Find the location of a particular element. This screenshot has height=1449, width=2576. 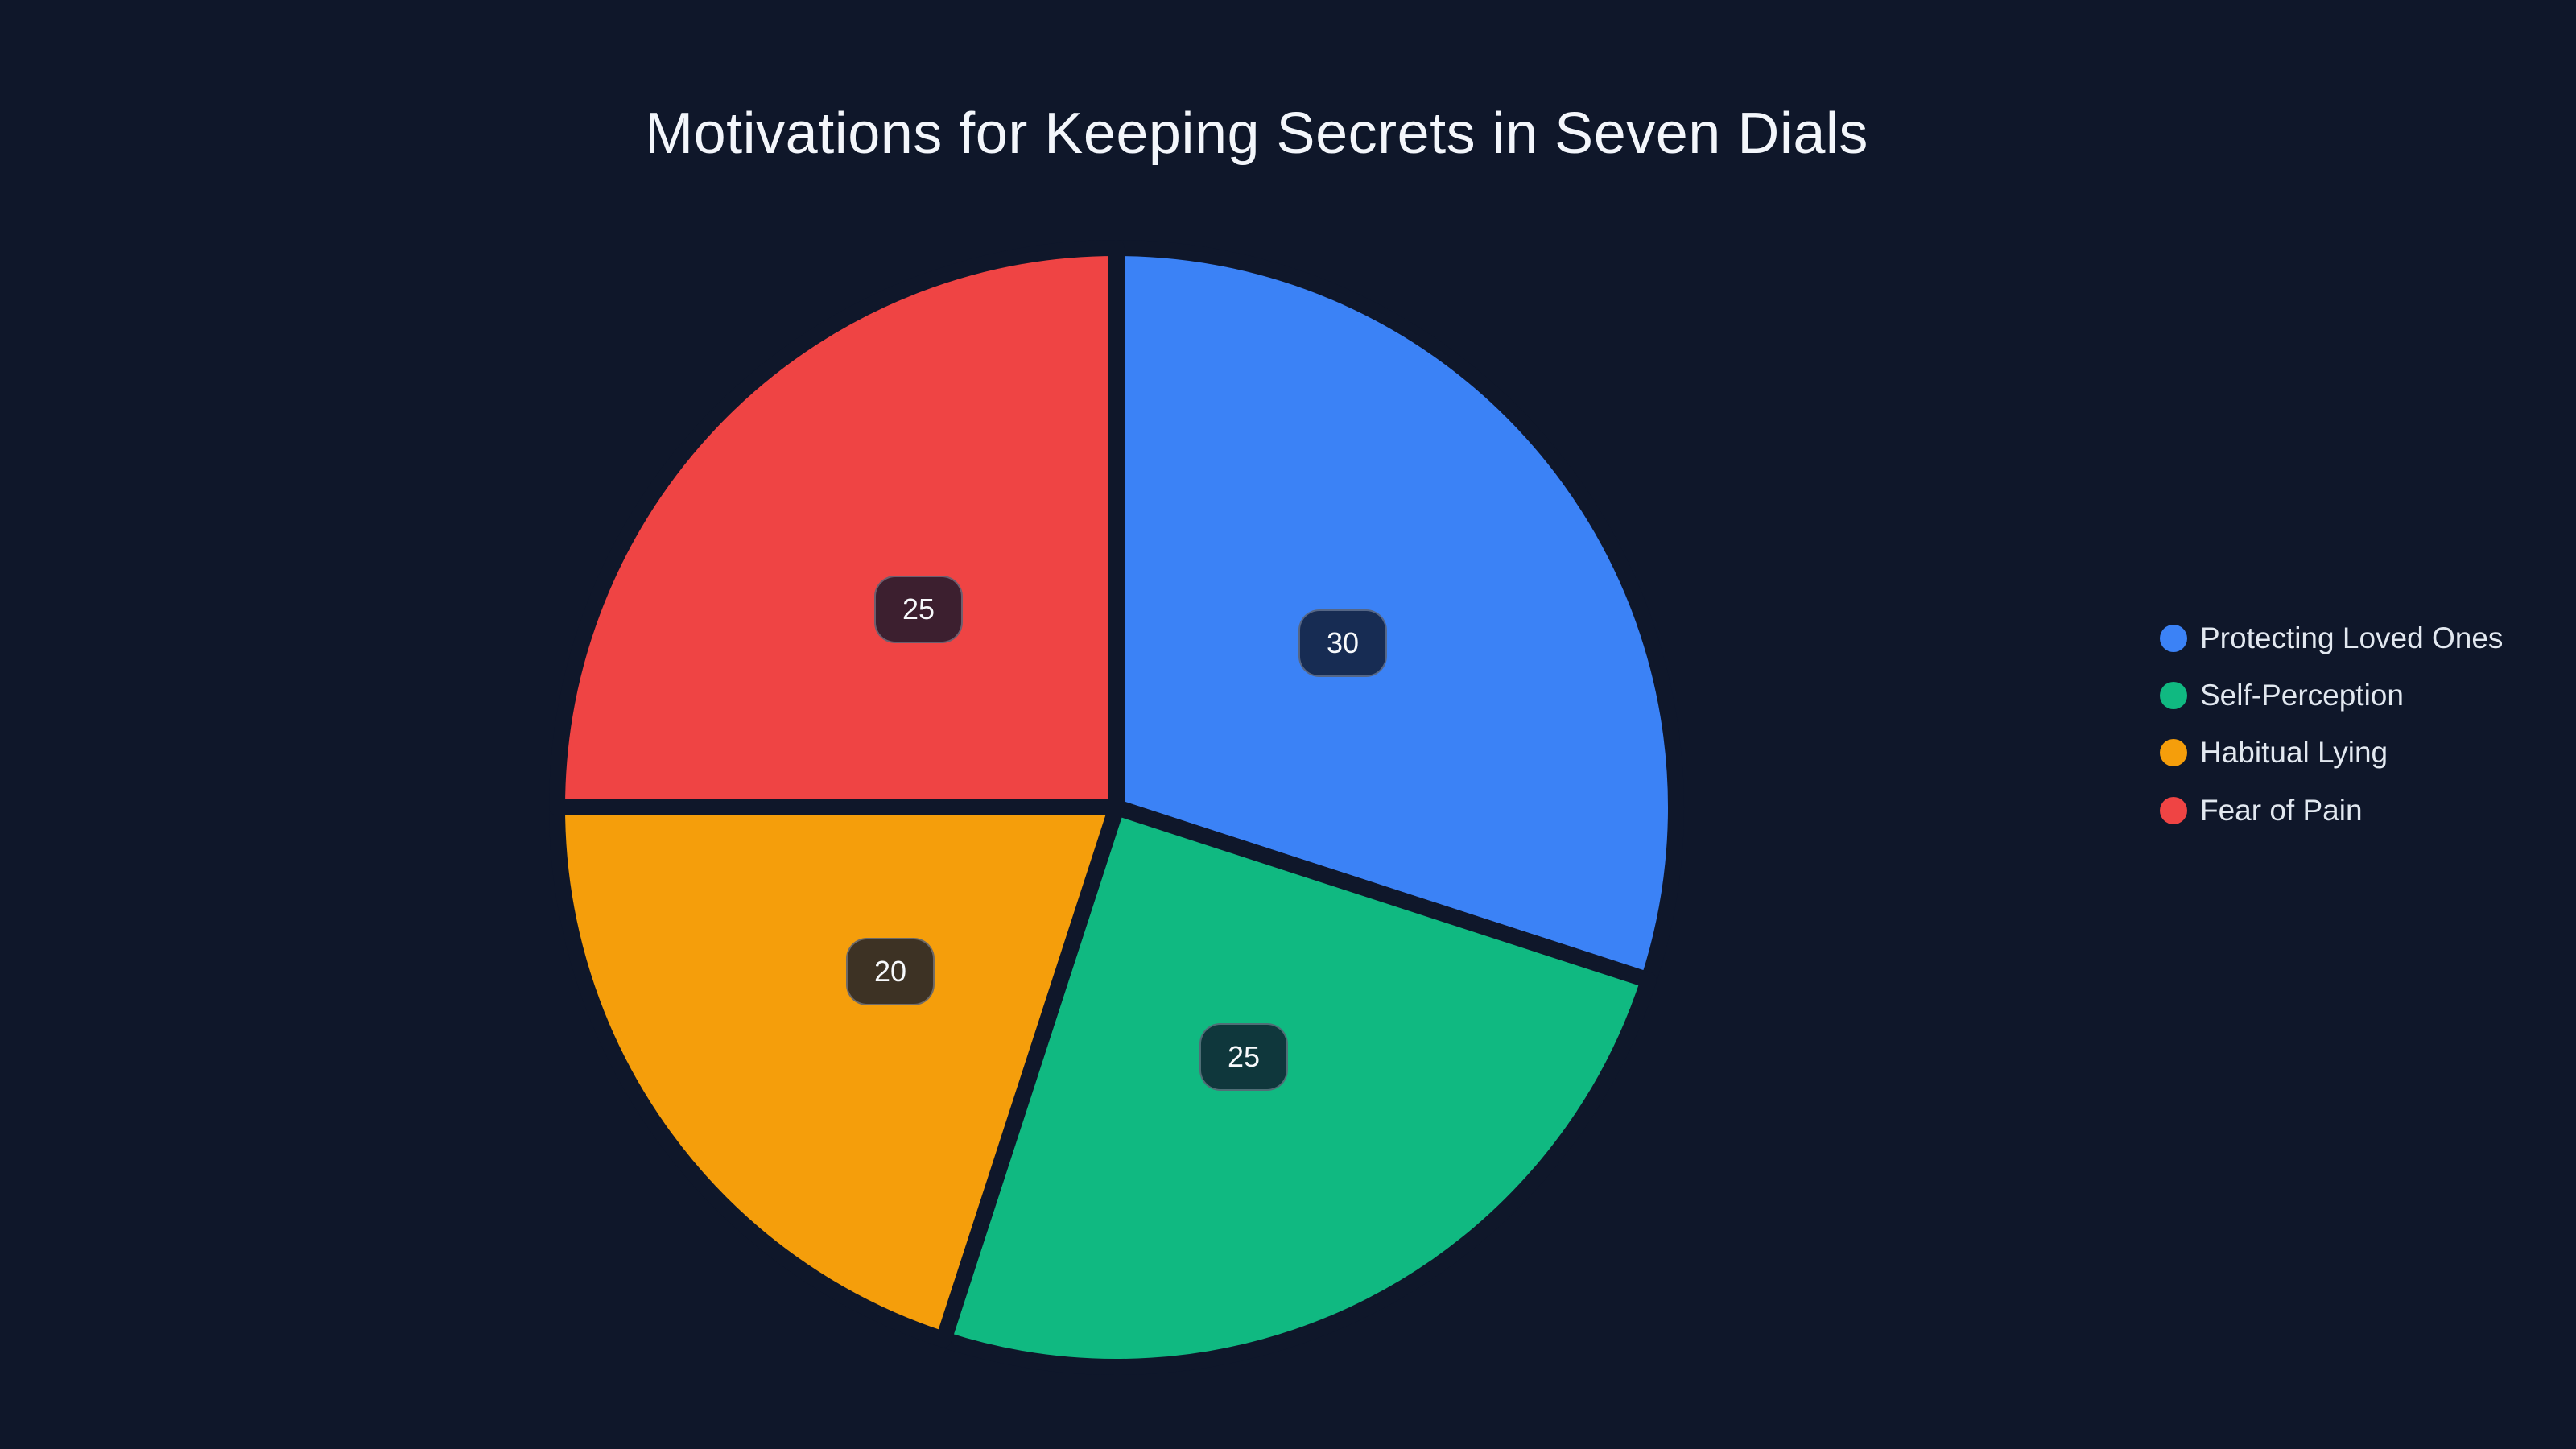

legend-item-habitual-lying: Habitual Lying is located at coordinates (2331, 753).